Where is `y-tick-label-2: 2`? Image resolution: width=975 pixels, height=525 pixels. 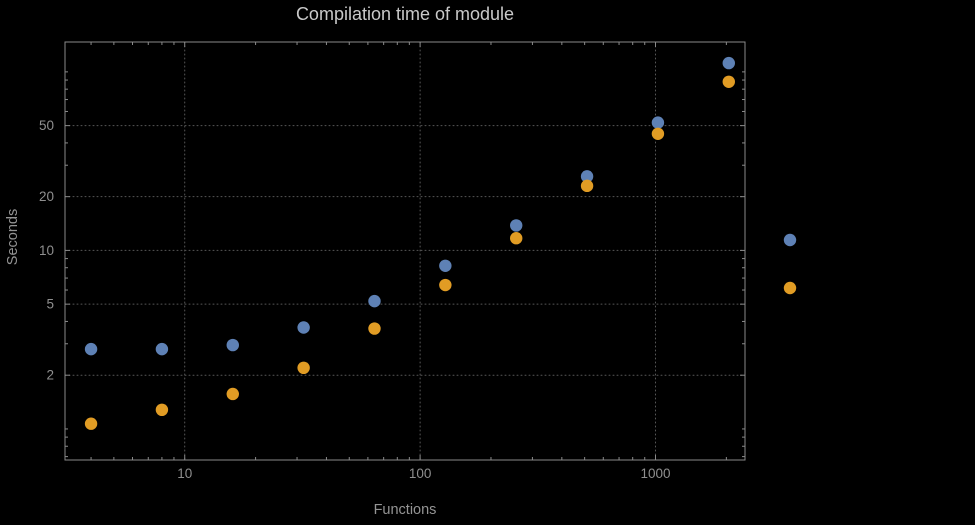
y-tick-label-2: 2 is located at coordinates (50, 375).